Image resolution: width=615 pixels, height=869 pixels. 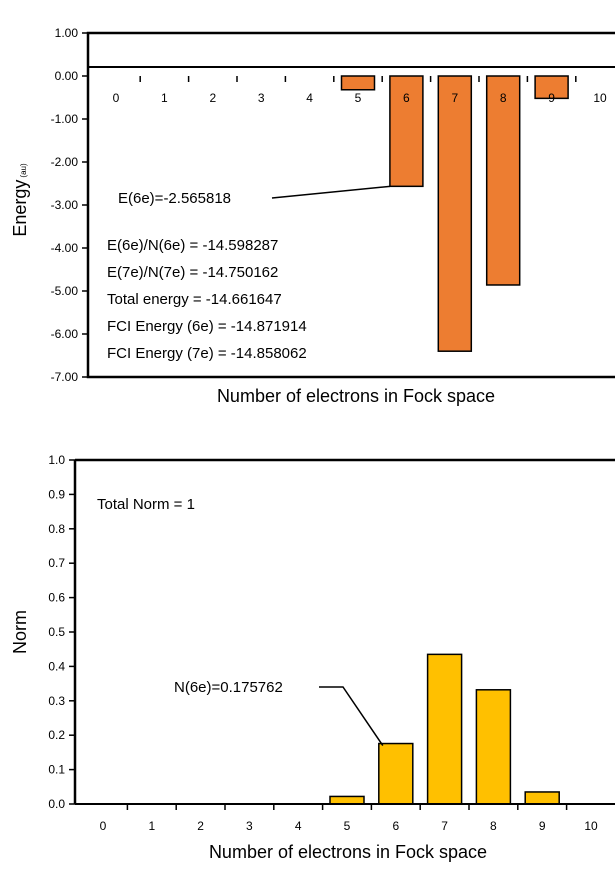 What do you see at coordinates (192, 245) in the screenshot?
I see `energy-annotation-1: E(6e)/N(6e) = -14.598287` at bounding box center [192, 245].